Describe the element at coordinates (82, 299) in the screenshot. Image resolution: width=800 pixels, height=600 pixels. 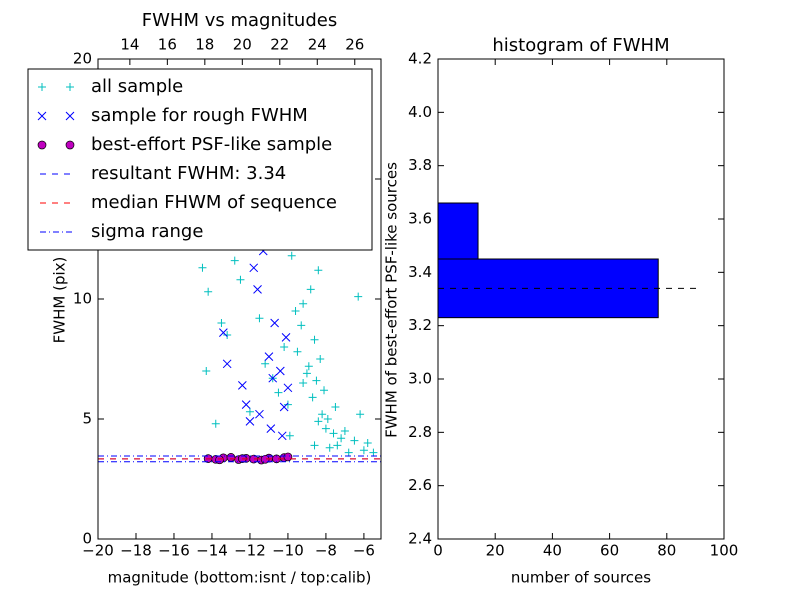
I see `y-tick-label: 10` at that location.